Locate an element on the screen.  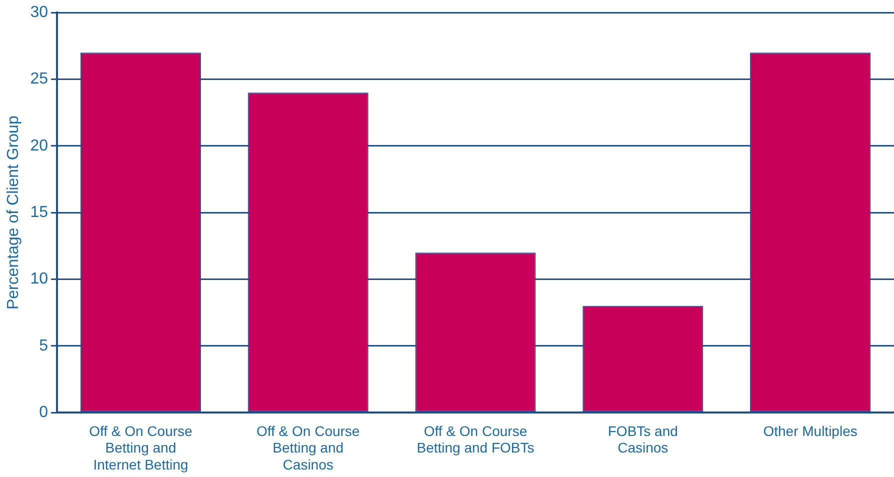
x-tick-label: Off & On Course Betting and Internet Betting is located at coordinates (141, 447).